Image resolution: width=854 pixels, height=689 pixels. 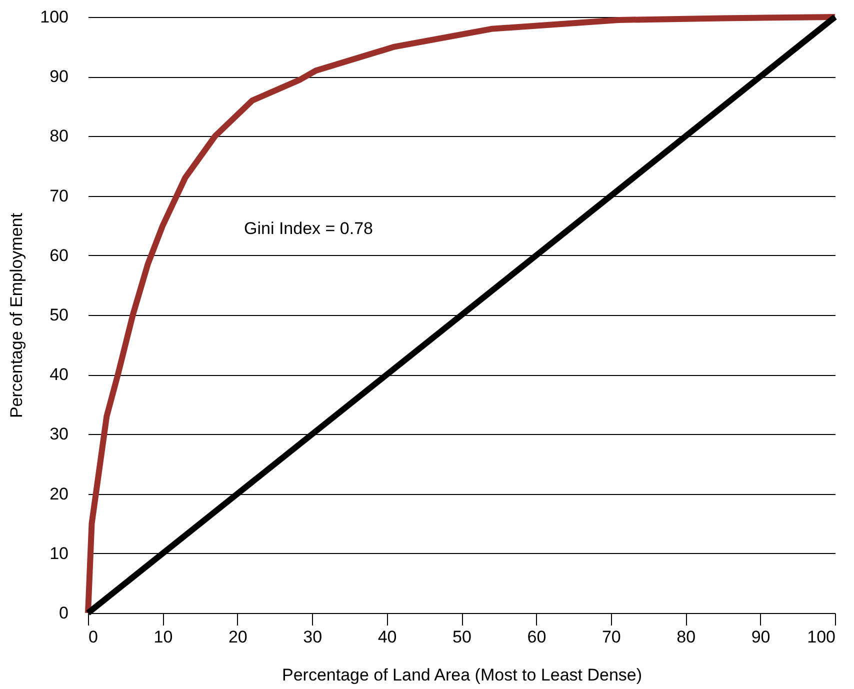 What do you see at coordinates (821, 637) in the screenshot?
I see `x-tick-label: 100` at bounding box center [821, 637].